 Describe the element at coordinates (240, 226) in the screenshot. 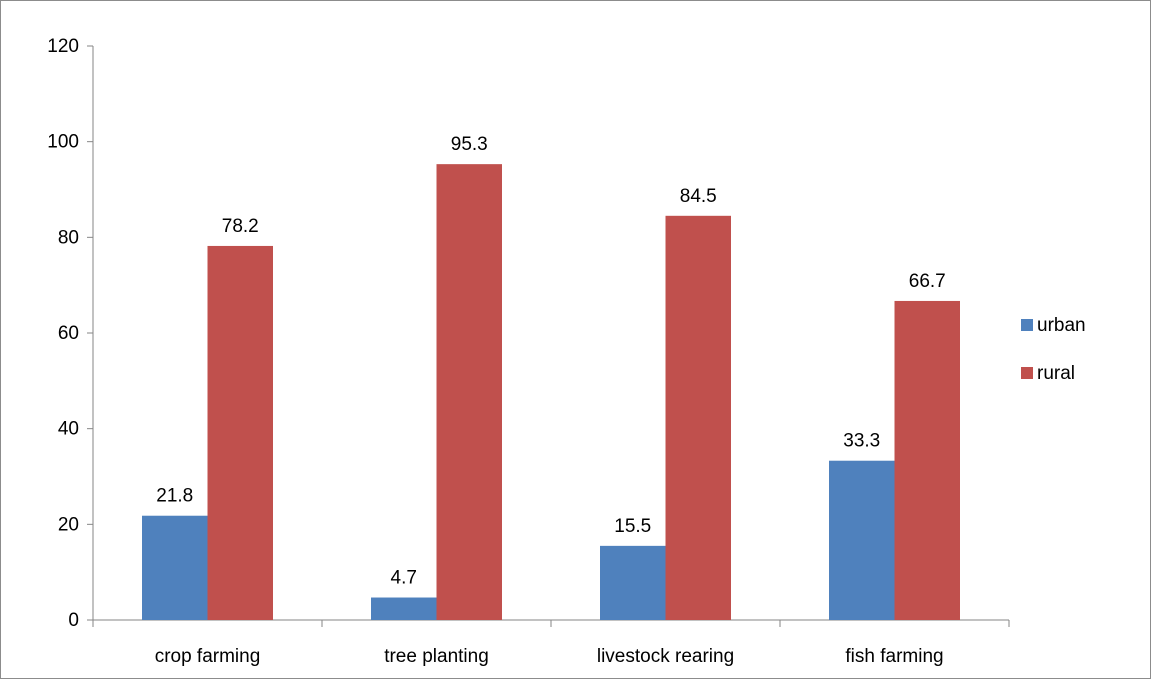

I see `data-label-rural: 78.2` at that location.